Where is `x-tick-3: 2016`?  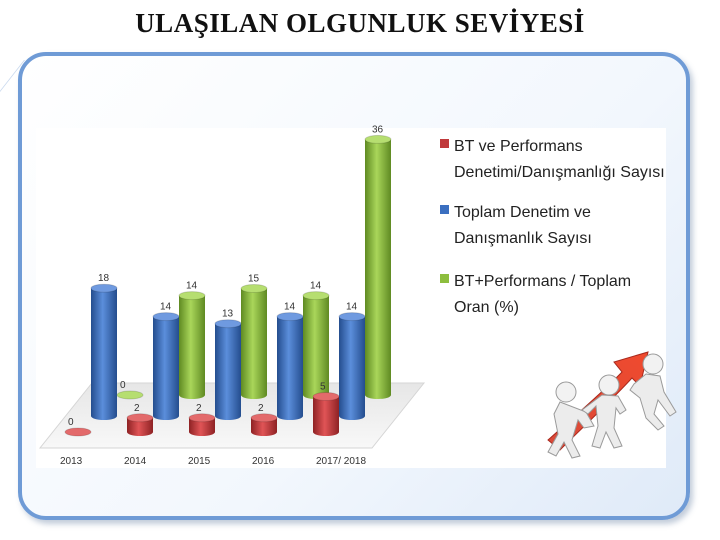 x-tick-3: 2016 is located at coordinates (263, 461).